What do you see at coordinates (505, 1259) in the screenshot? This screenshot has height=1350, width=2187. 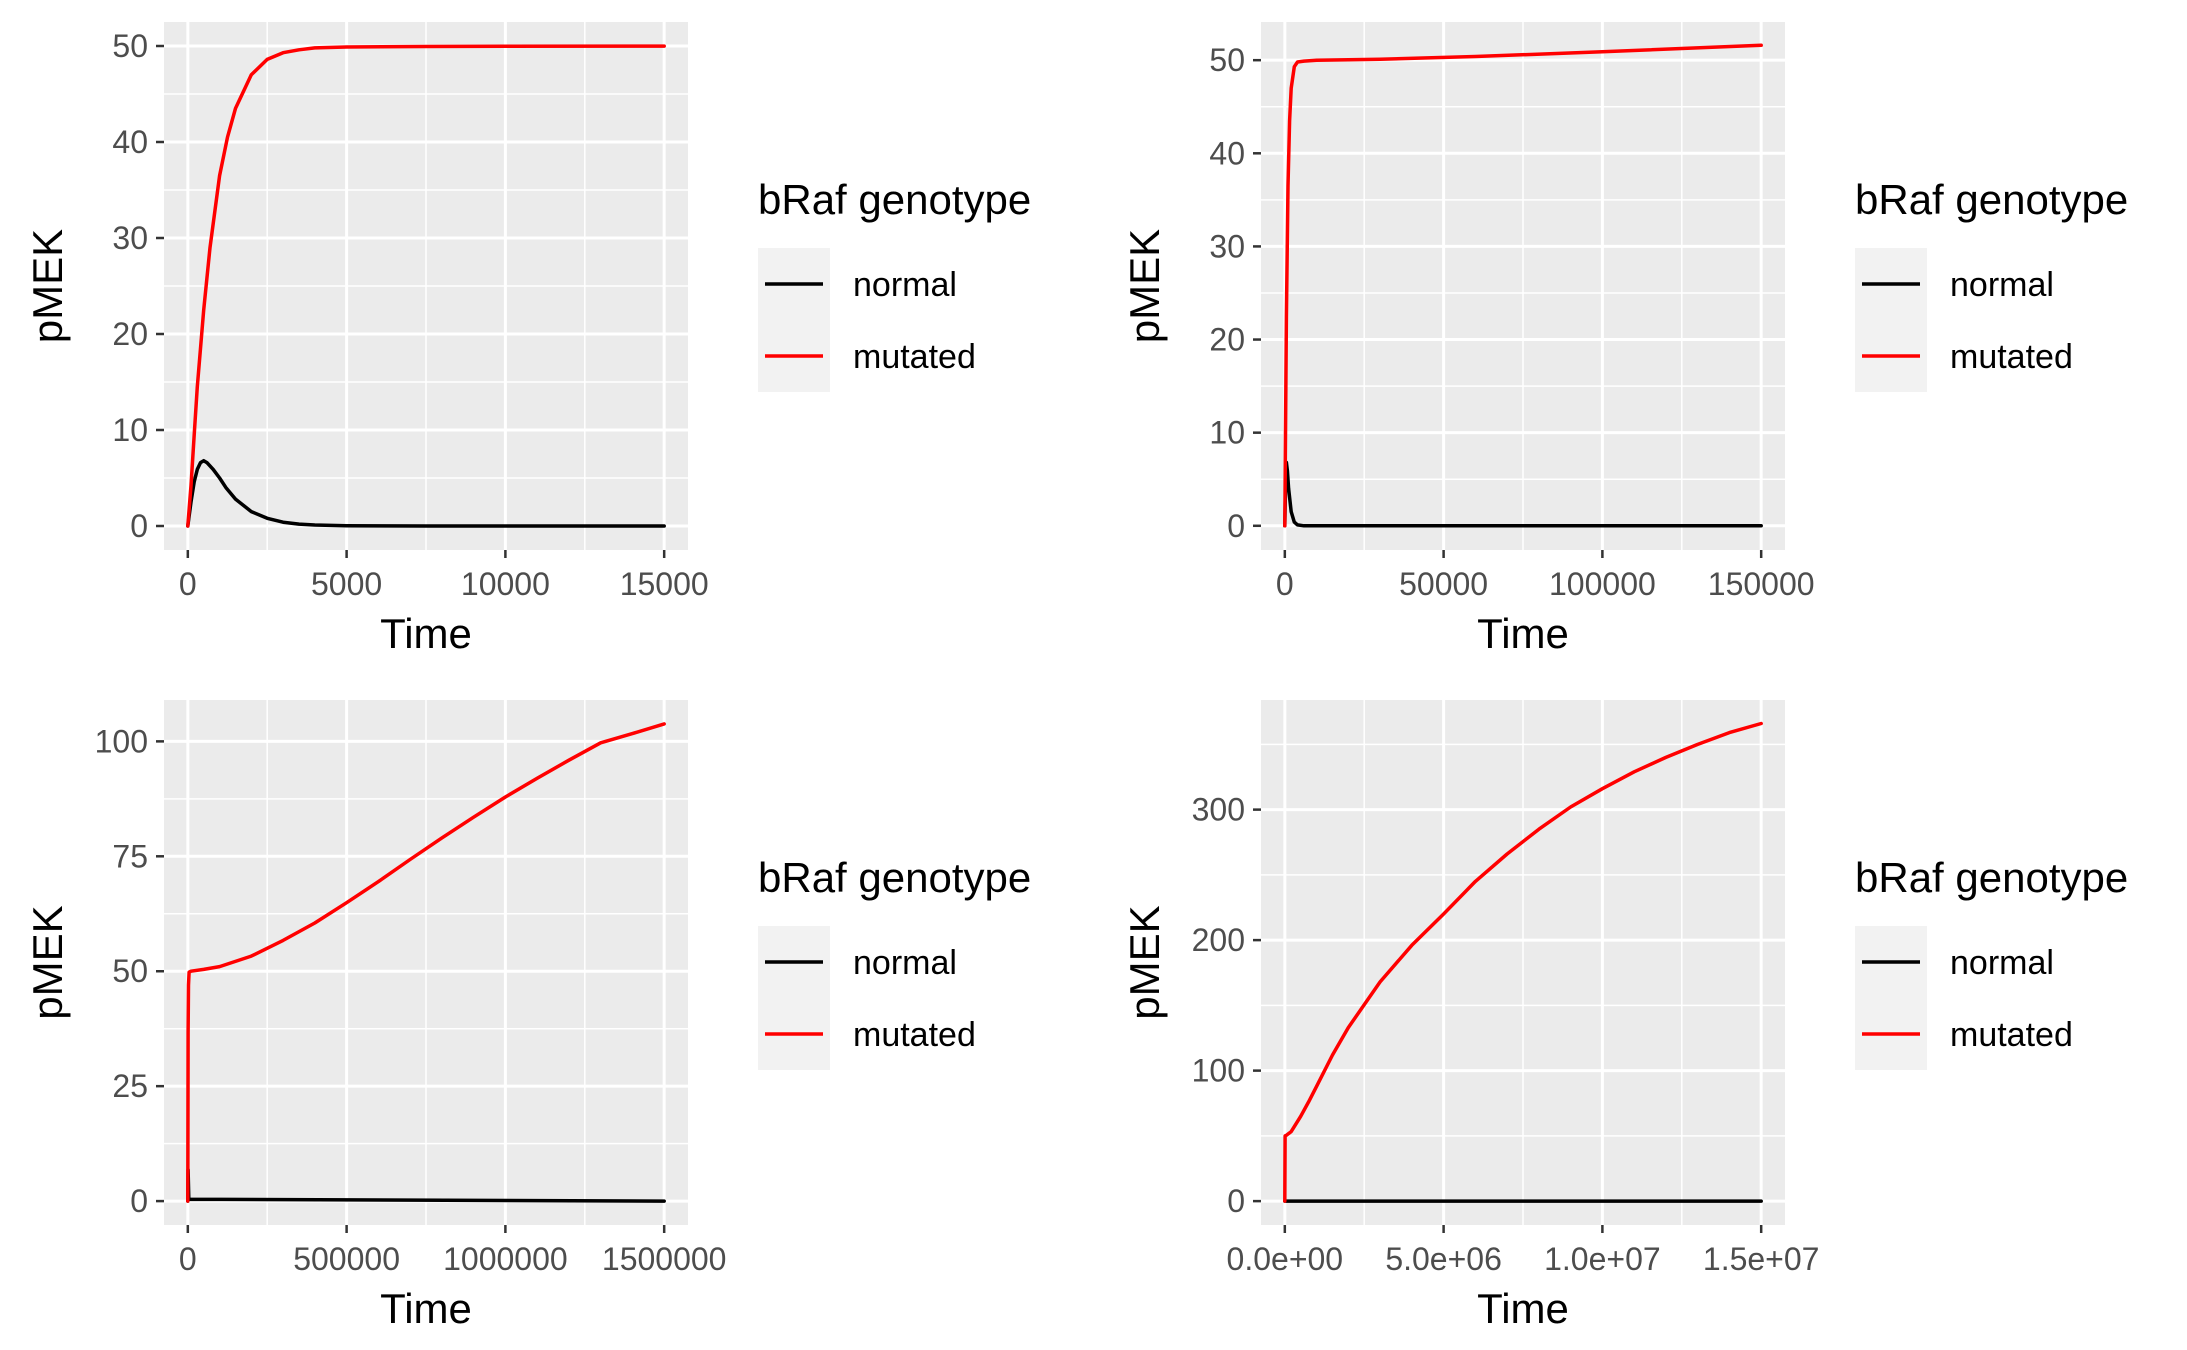 I see `x-tick-label: 1000000` at bounding box center [505, 1259].